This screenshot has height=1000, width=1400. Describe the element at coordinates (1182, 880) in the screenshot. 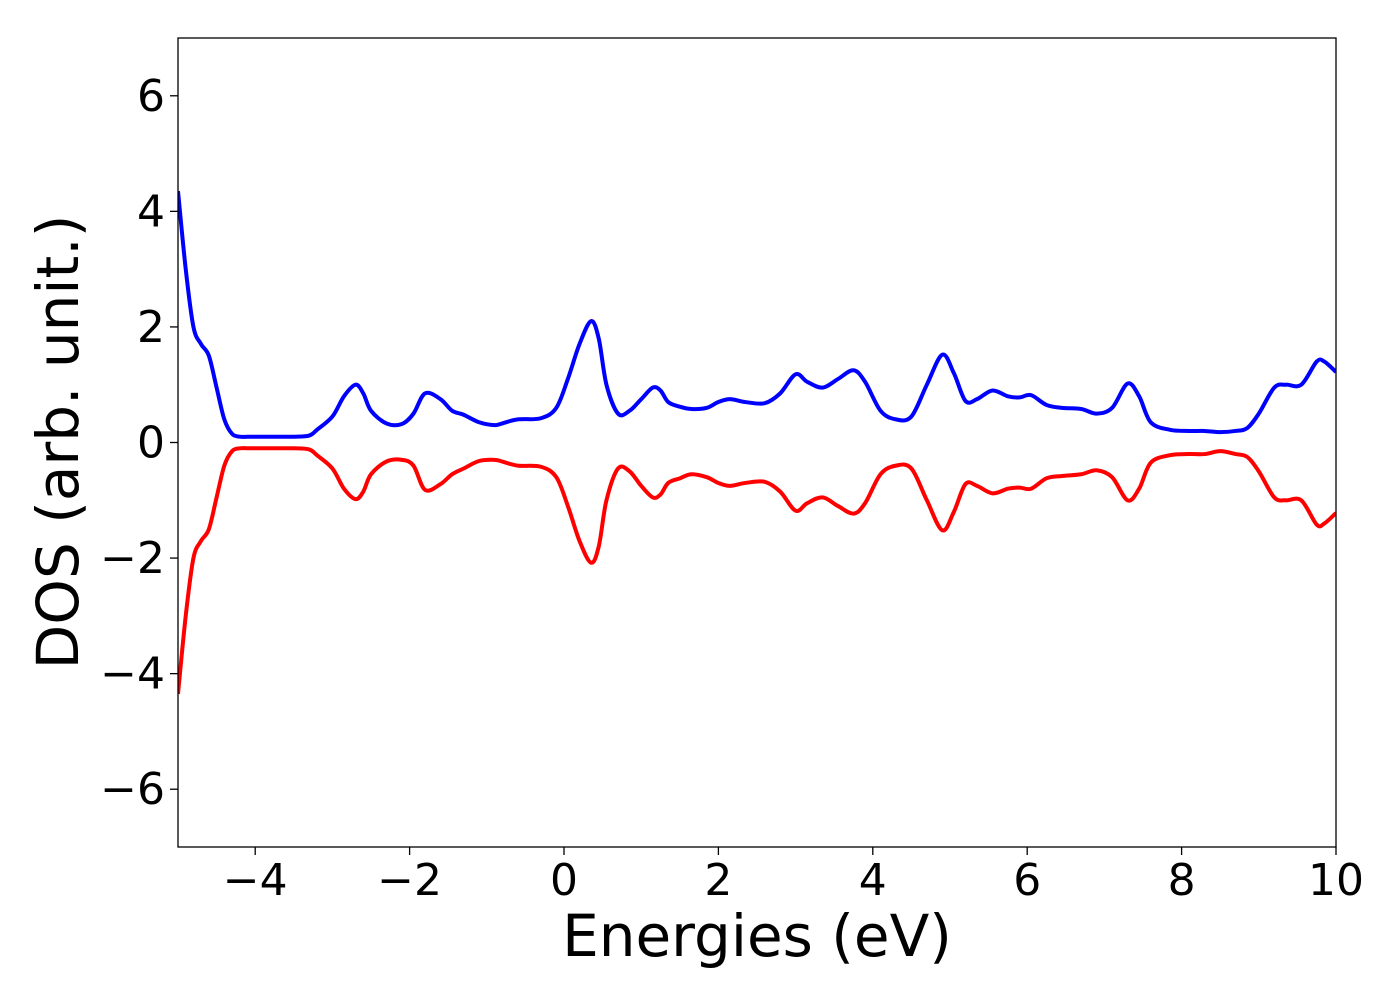

I see `x-tick-label: 8` at that location.